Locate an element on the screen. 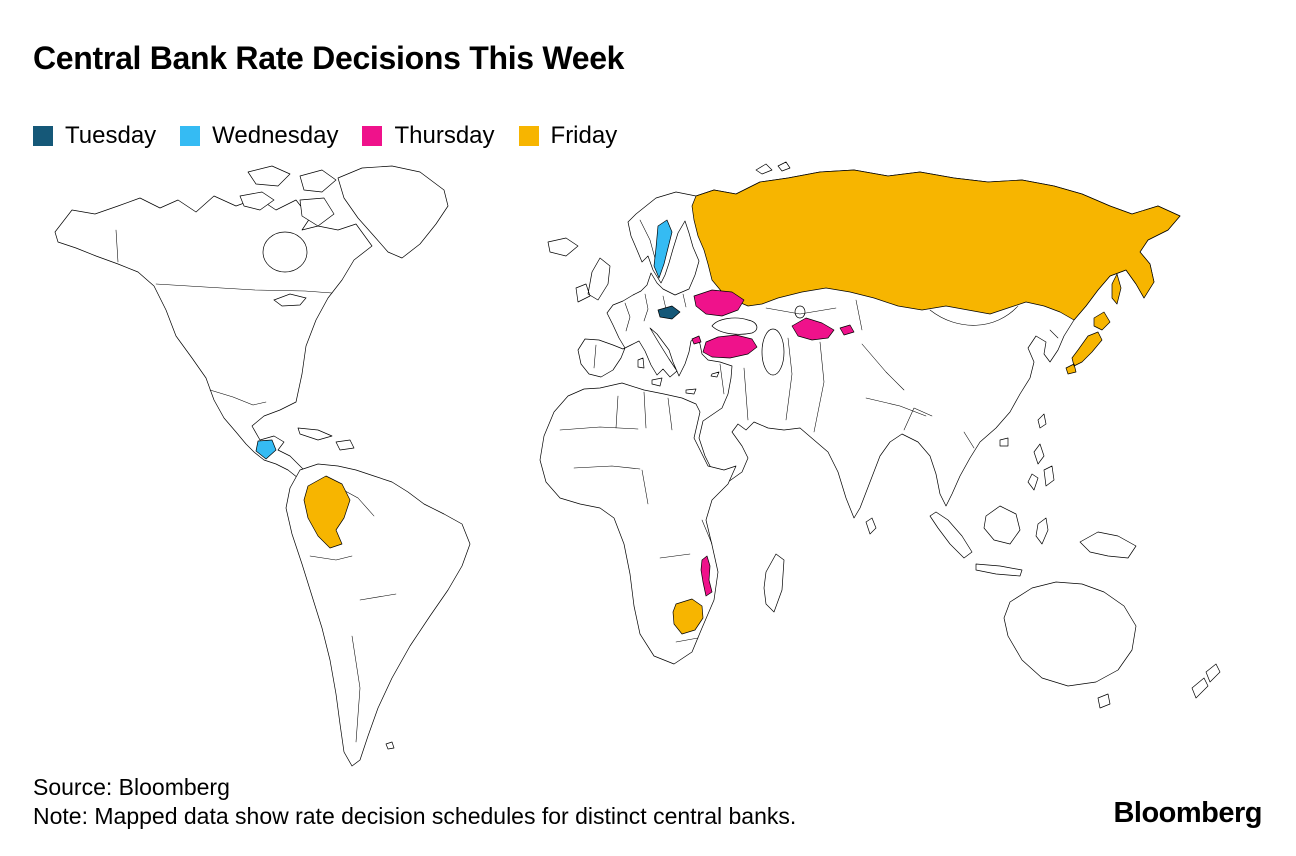 Image resolution: width=1296 pixels, height=856 pixels. country-hungary is located at coordinates (669, 312).